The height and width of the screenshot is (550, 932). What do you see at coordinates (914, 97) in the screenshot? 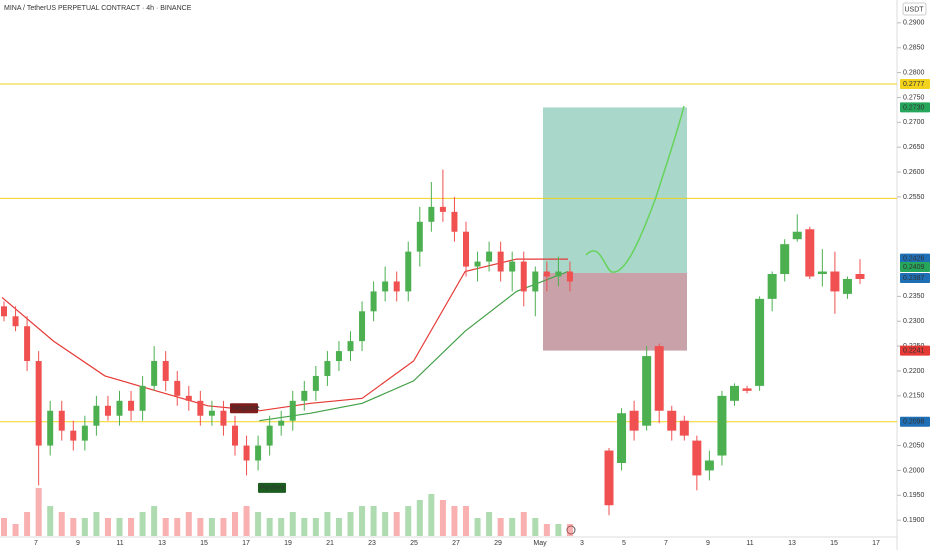
I see `y-tick-label: 0.2750` at bounding box center [914, 97].